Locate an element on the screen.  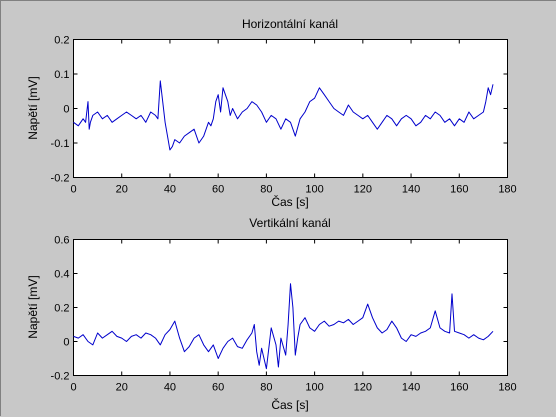
y-tick-label: -0.1 is located at coordinates (60, 144).